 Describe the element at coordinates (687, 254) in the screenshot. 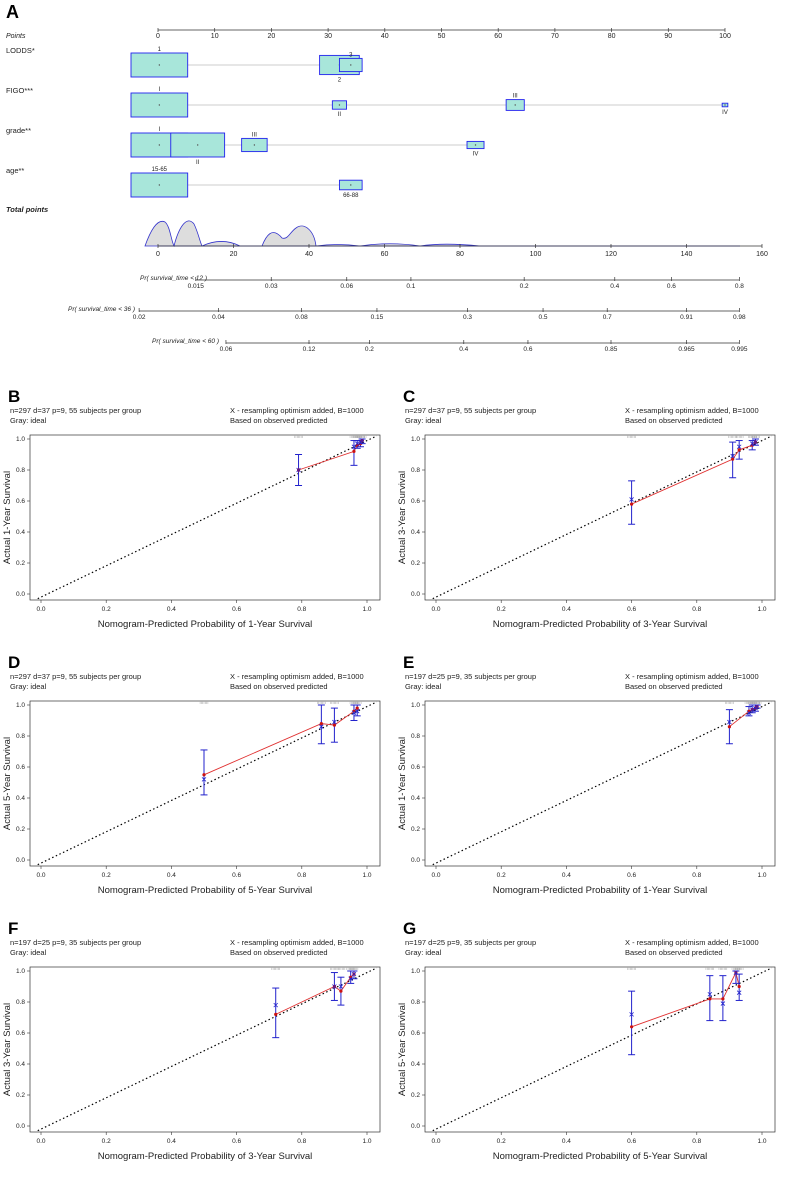

I see `total-tick-label: 140` at that location.